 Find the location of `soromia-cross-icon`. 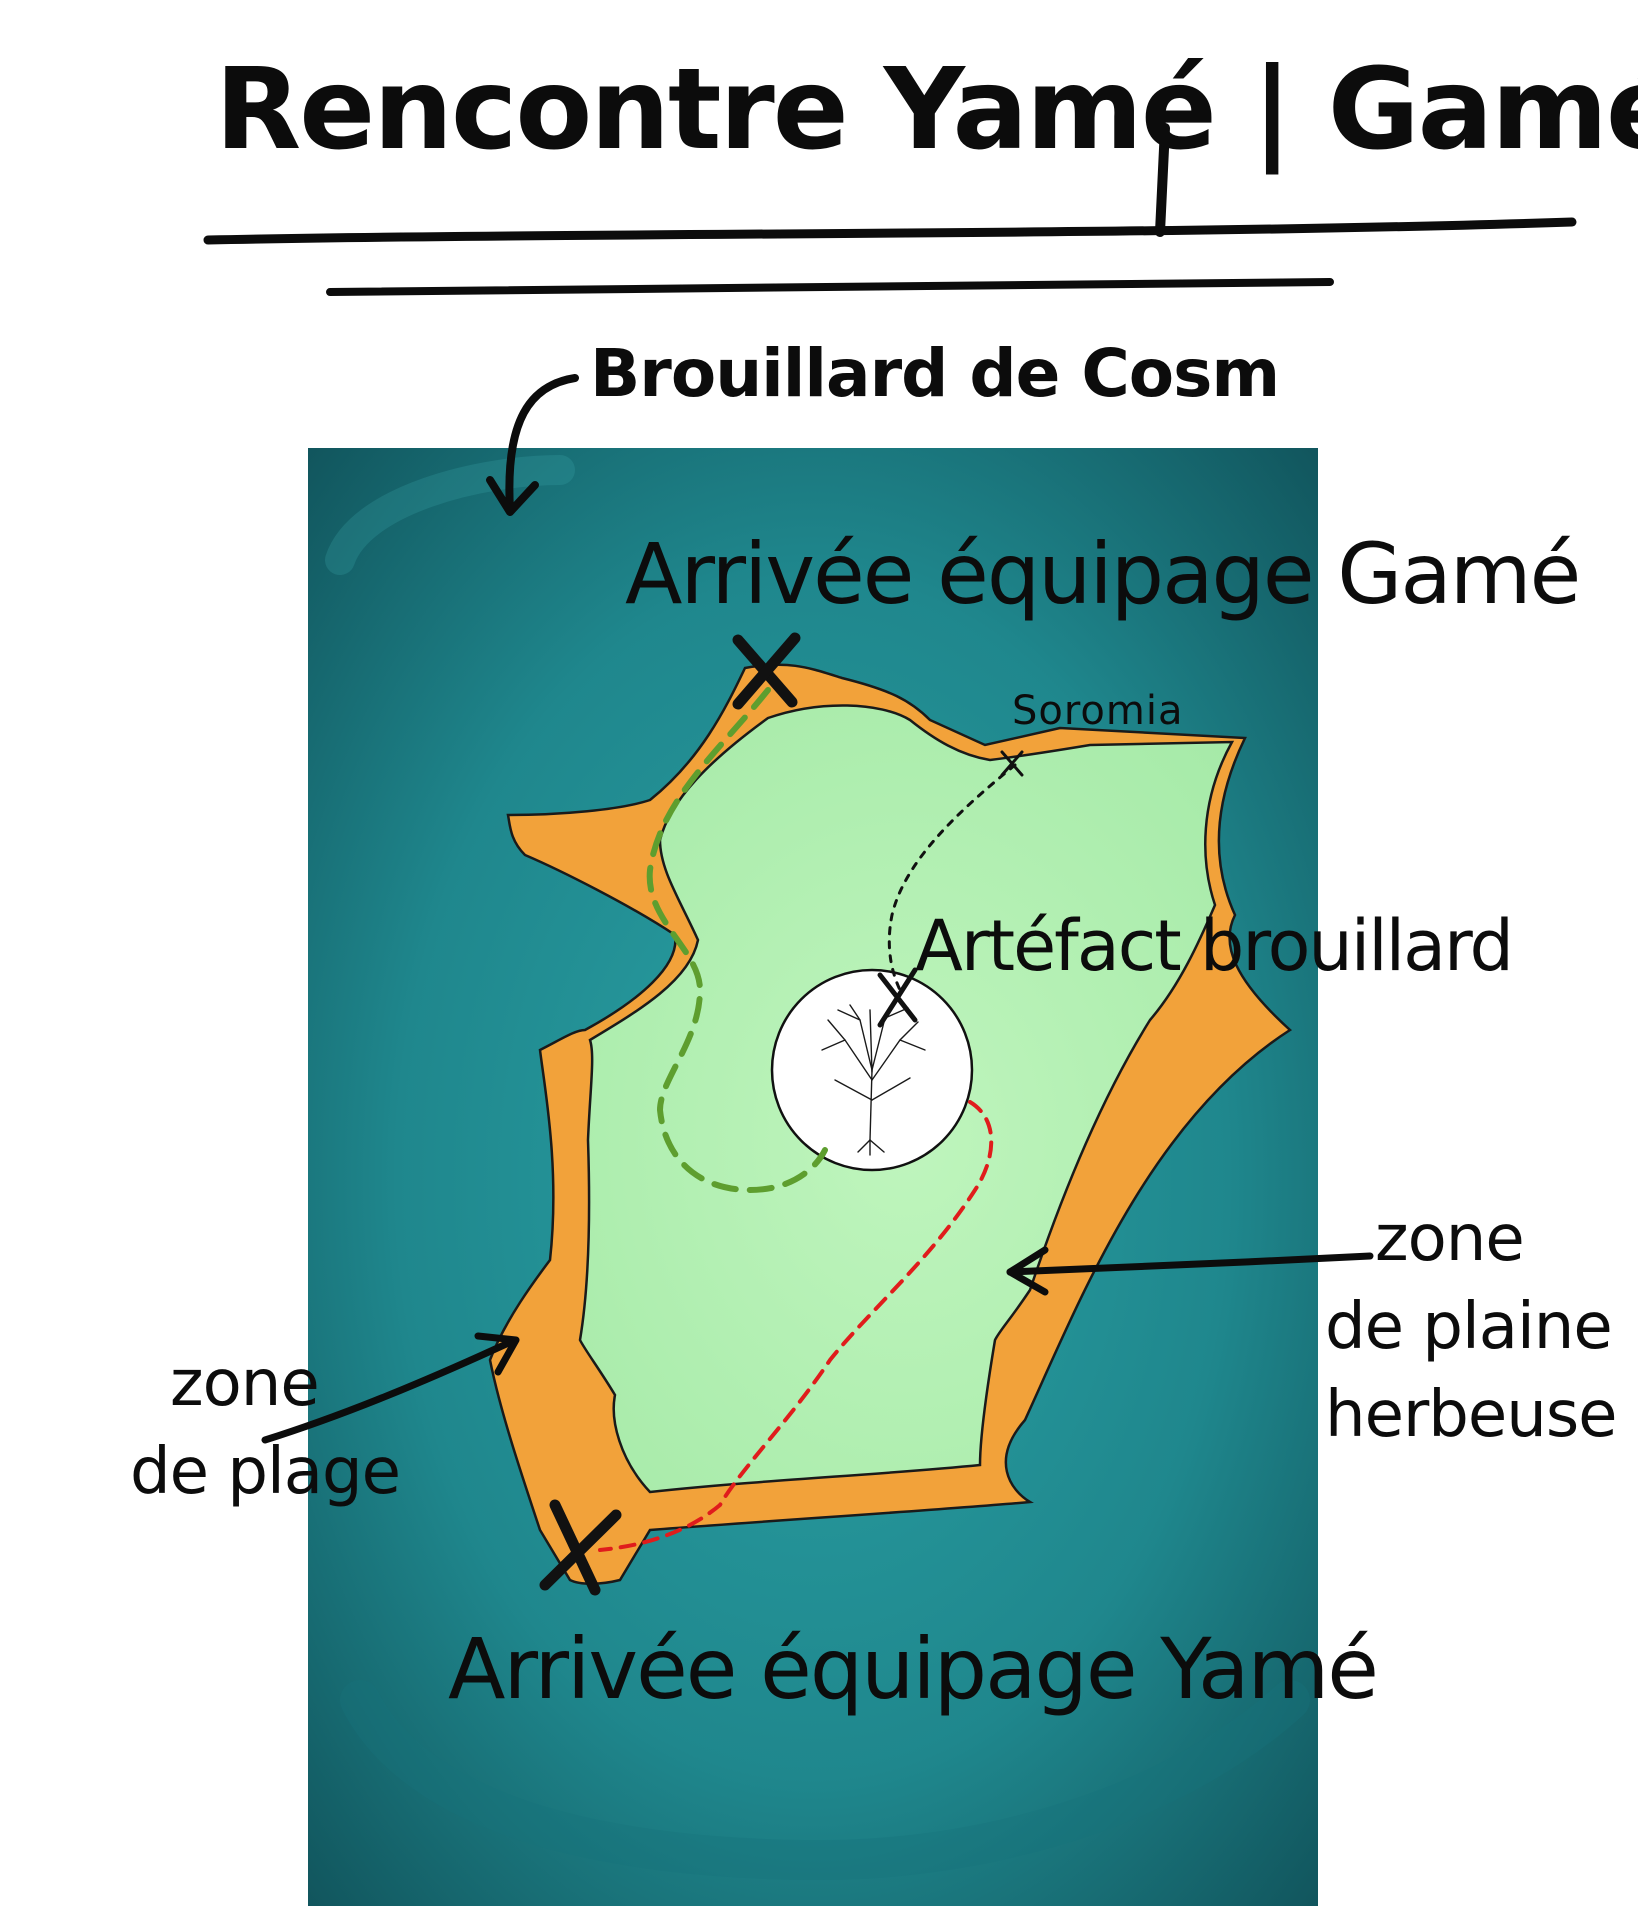

soromia-cross-icon is located at coordinates (1012, 763).